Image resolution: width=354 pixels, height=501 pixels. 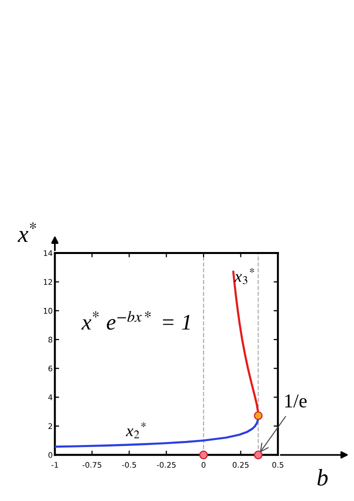 I want to click on annotation: x$^{*}$ e$^{−bx*}$ = 1, so click(x=135, y=320).